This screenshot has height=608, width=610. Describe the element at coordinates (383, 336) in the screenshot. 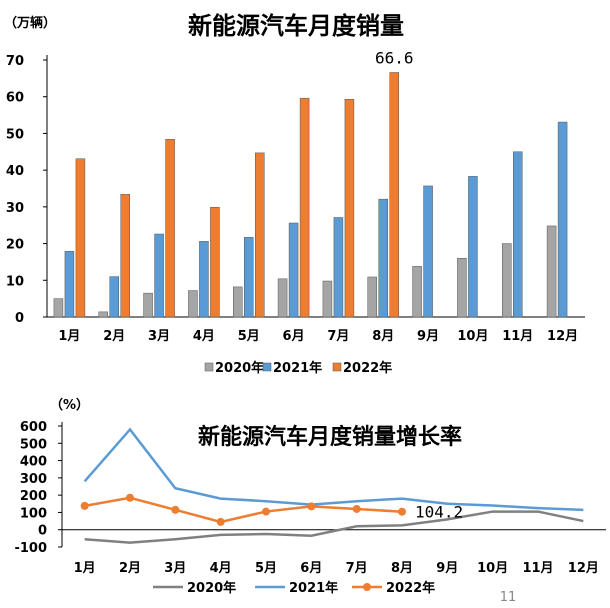

I see `bar-x-tick-label: 8月` at that location.